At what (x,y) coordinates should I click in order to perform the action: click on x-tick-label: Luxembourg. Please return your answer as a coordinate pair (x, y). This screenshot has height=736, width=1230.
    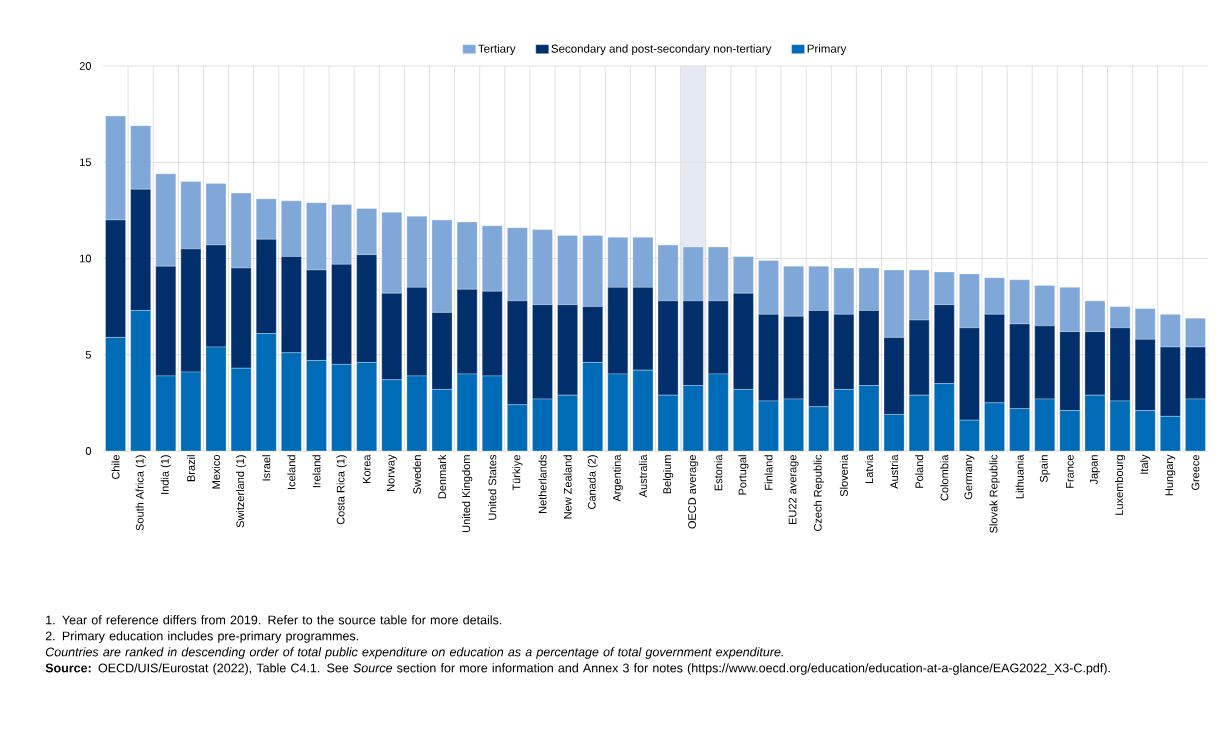
    Looking at the image, I should click on (1120, 485).